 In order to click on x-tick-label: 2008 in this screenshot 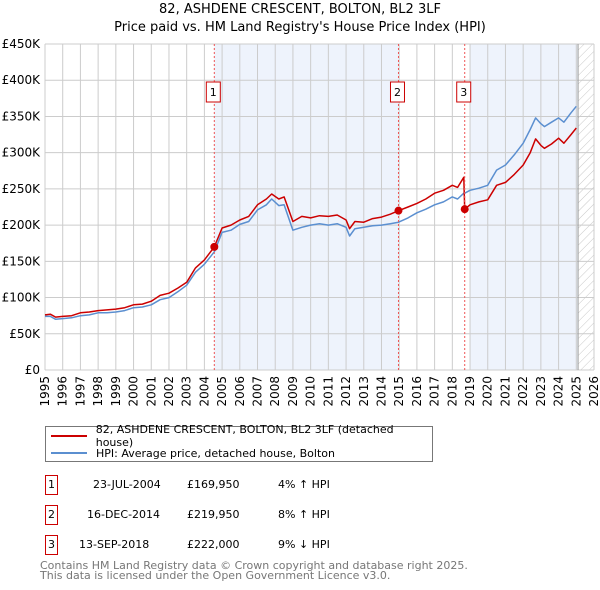, I will do `click(275, 391)`.